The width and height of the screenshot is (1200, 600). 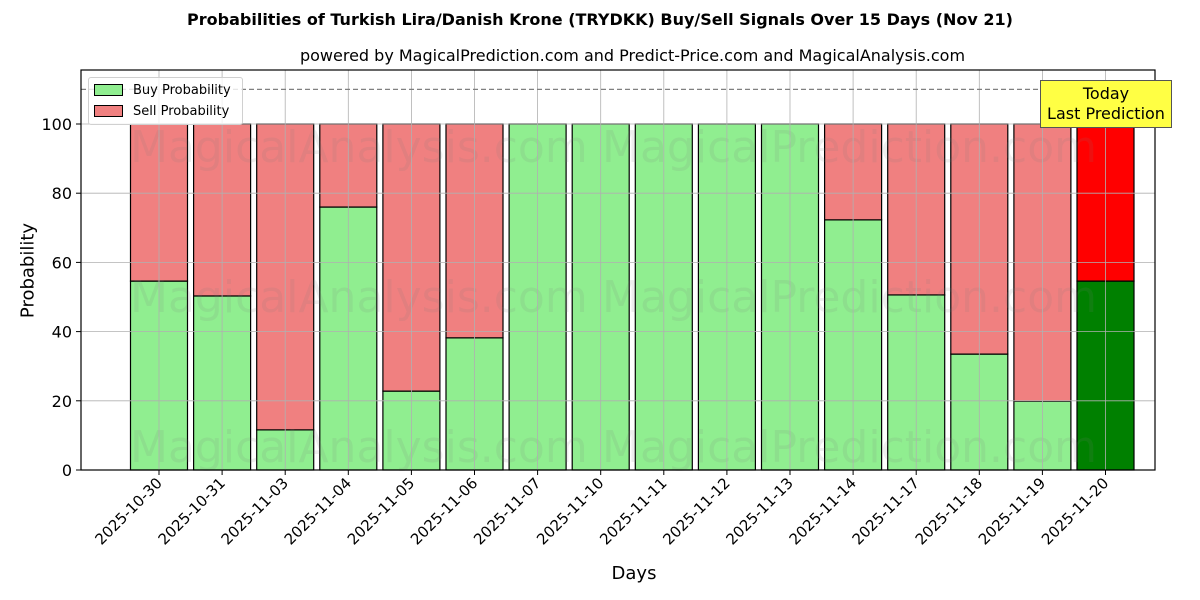 What do you see at coordinates (444, 511) in the screenshot?
I see `x-tick-label: 2025-11-06` at bounding box center [444, 511].